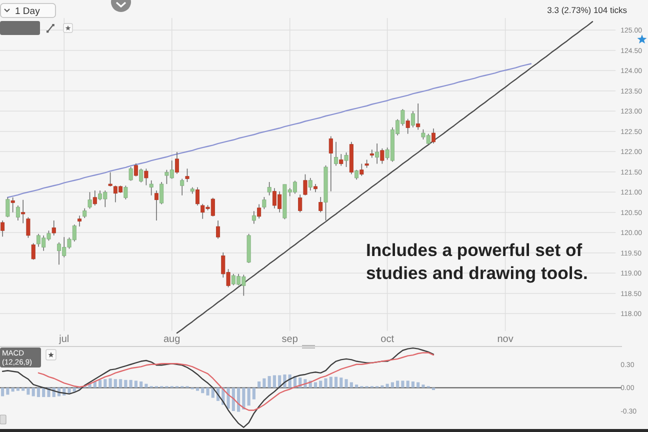 Image resolution: width=648 pixels, height=432 pixels. What do you see at coordinates (387, 339) in the screenshot?
I see `x-tick-label: oct` at bounding box center [387, 339].